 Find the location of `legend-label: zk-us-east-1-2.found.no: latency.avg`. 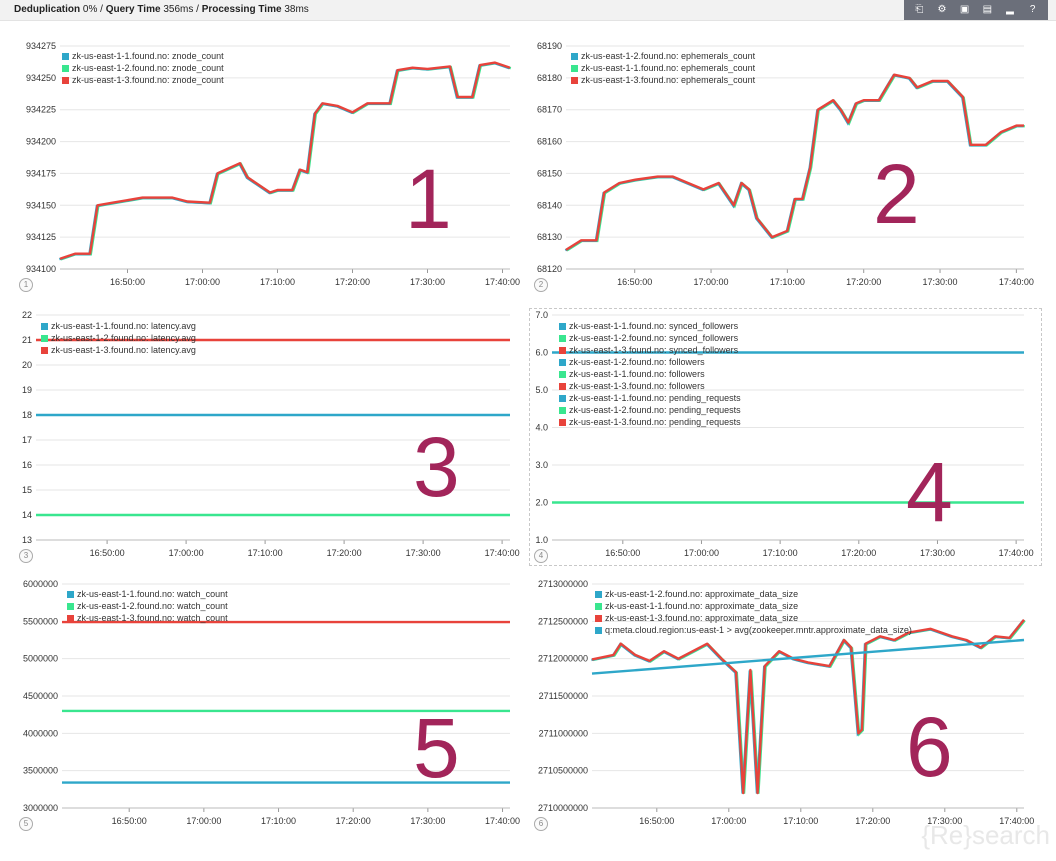

legend-label: zk-us-east-1-2.found.no: latency.avg is located at coordinates (123, 338).